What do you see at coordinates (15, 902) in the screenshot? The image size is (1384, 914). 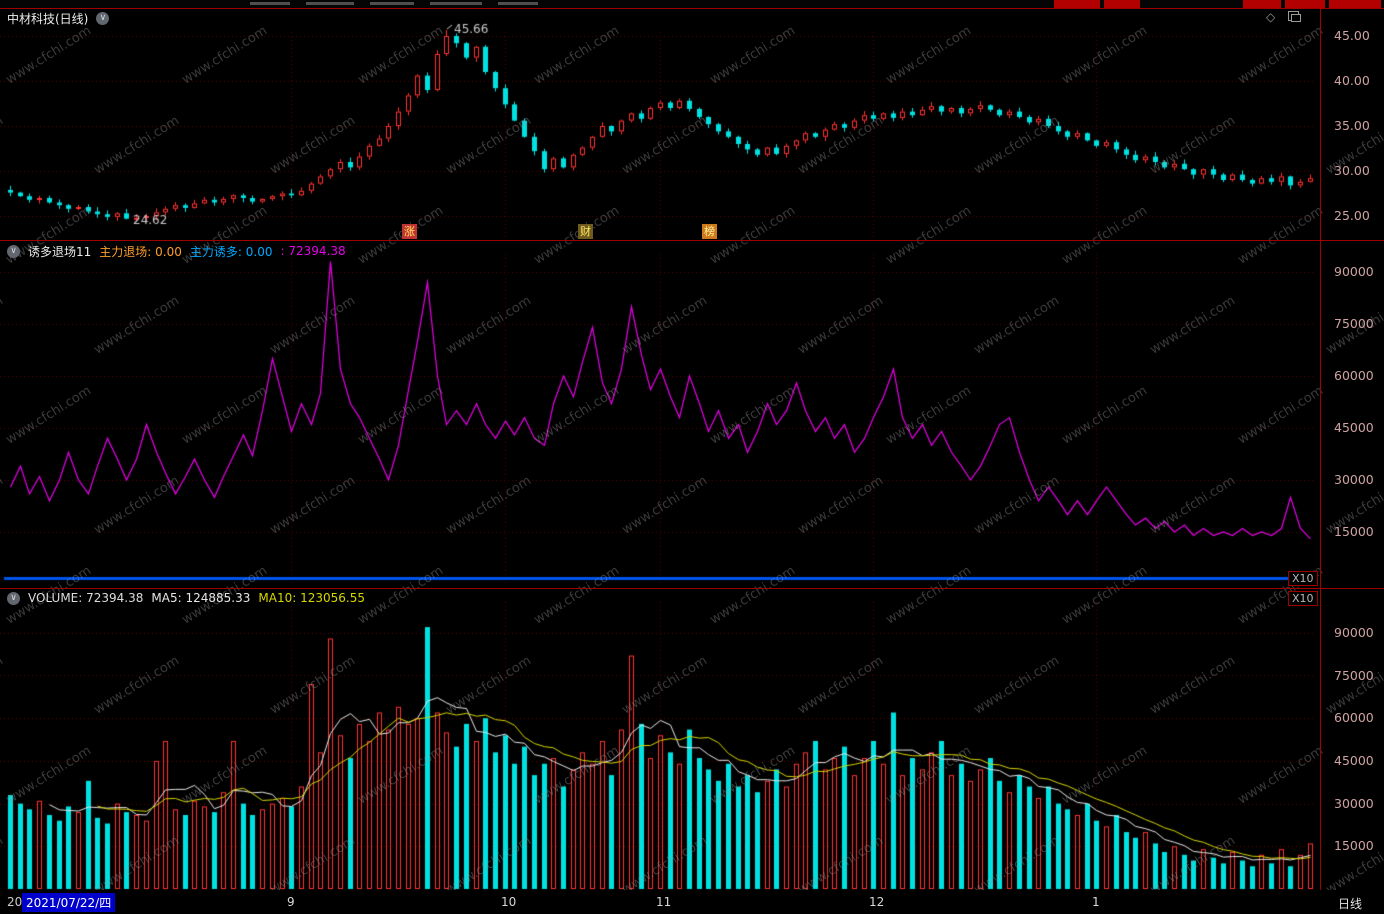 I see `date-prefix: 20` at bounding box center [15, 902].